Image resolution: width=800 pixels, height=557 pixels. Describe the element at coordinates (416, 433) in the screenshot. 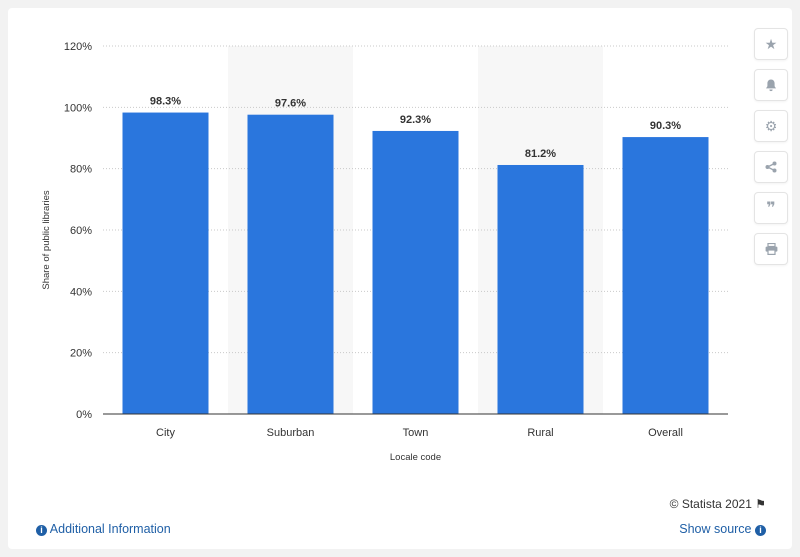

I see `x-tick-label: Town` at that location.